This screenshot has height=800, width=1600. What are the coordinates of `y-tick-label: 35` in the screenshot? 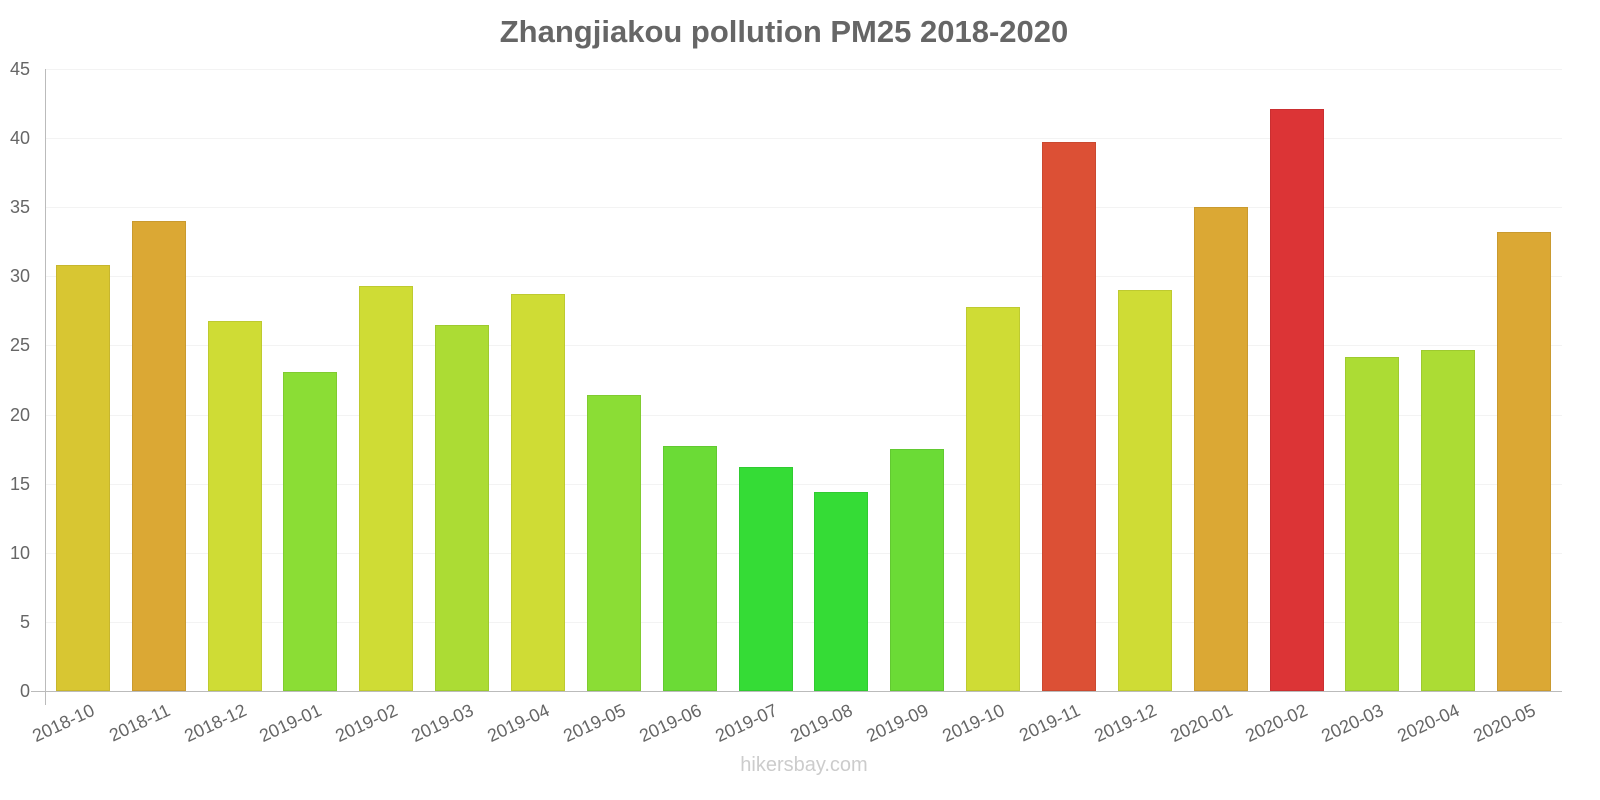 It's located at (19, 207).